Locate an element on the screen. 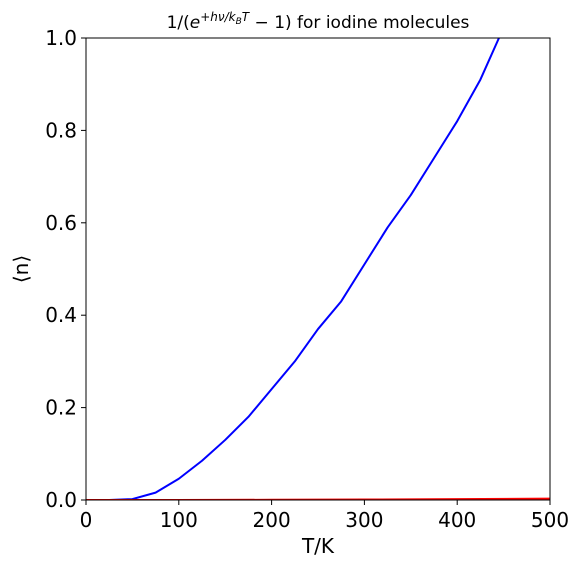  x-tick-label: 200 is located at coordinates (272, 520).